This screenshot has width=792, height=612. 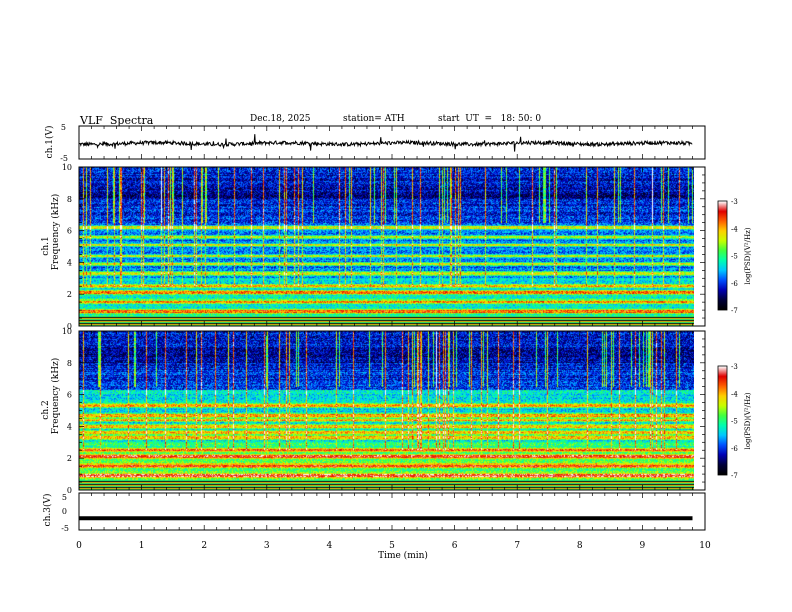 What do you see at coordinates (49, 142) in the screenshot?
I see `ch1-ylabel: ch.1(V)` at bounding box center [49, 142].